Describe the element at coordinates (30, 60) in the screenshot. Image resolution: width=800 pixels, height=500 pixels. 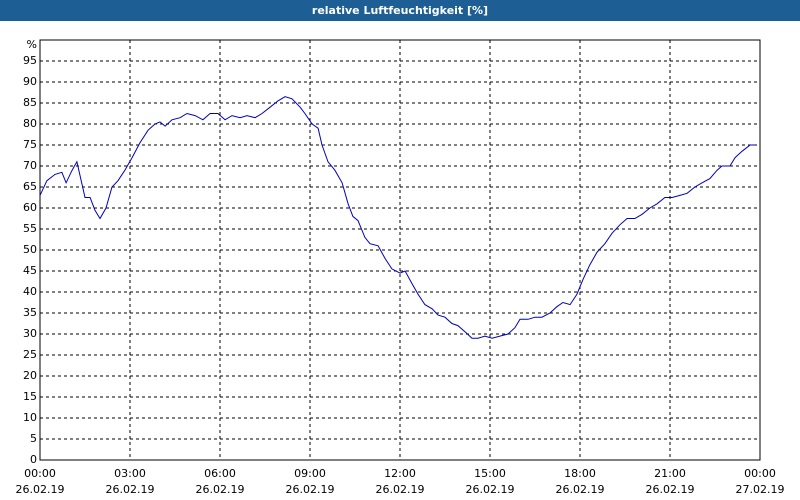
I see `y-tick-label: 95` at that location.